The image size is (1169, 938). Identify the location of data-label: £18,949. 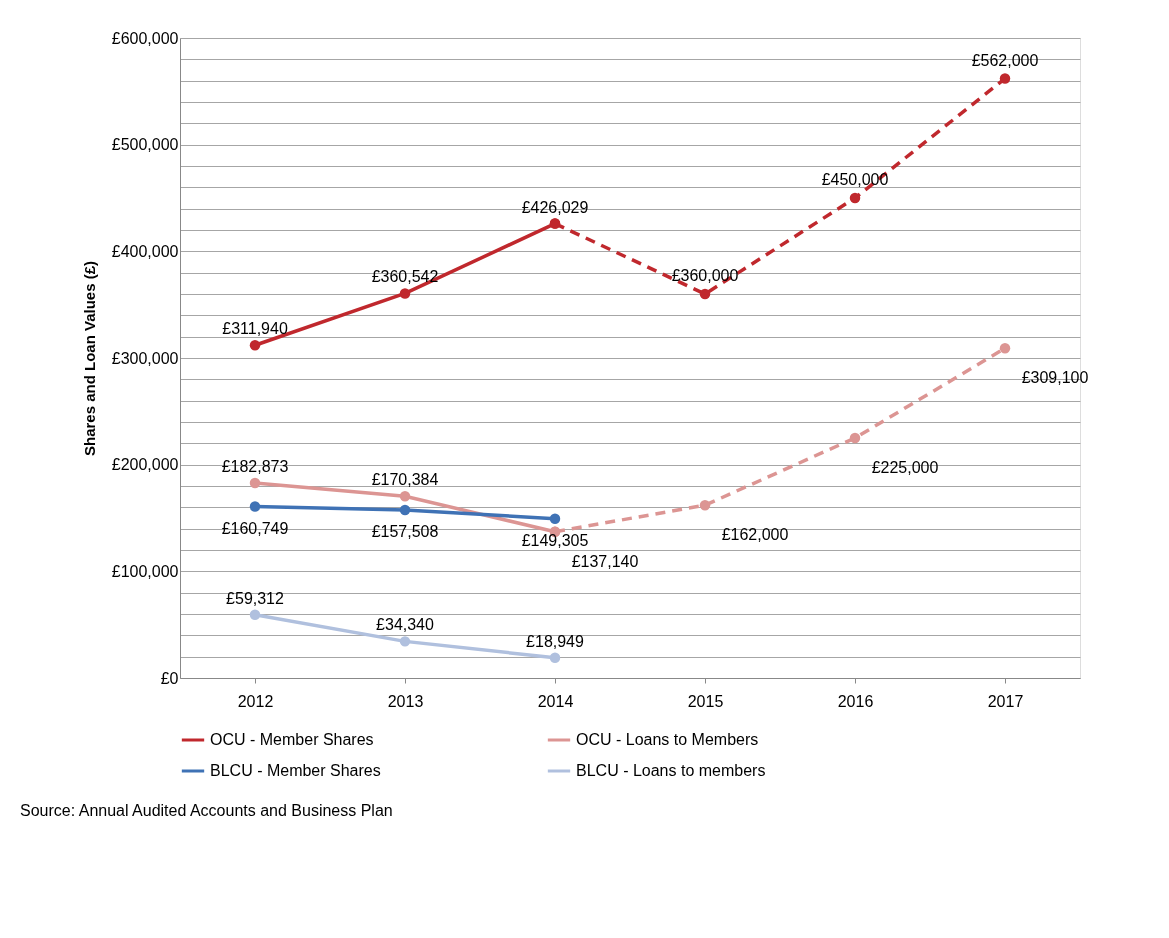
(555, 641).